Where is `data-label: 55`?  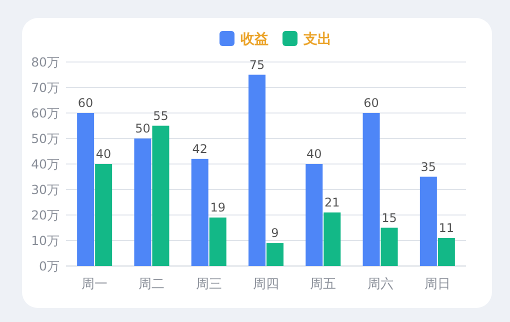 data-label: 55 is located at coordinates (160, 115).